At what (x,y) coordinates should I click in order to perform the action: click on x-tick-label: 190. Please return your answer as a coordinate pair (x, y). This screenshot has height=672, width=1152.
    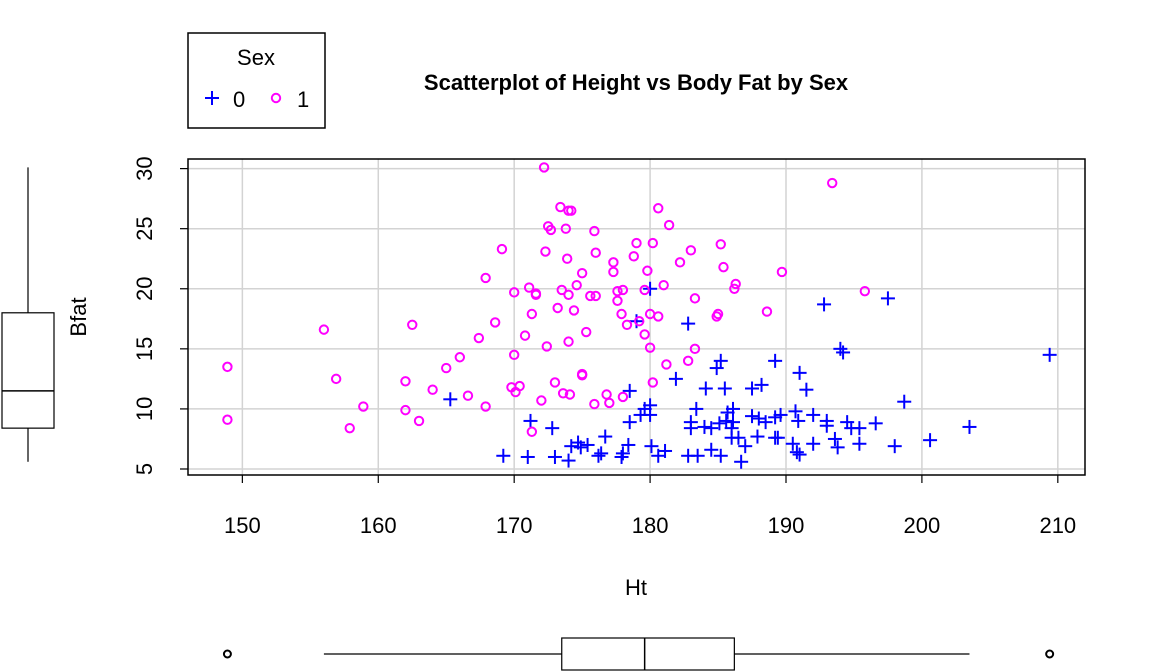
    Looking at the image, I should click on (786, 525).